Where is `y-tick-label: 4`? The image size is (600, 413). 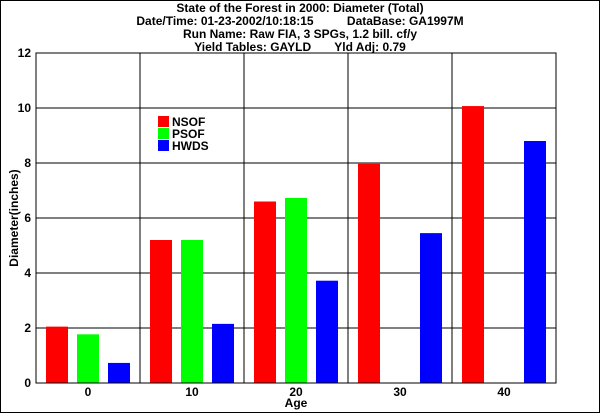 y-tick-label: 4 is located at coordinates (27, 273).